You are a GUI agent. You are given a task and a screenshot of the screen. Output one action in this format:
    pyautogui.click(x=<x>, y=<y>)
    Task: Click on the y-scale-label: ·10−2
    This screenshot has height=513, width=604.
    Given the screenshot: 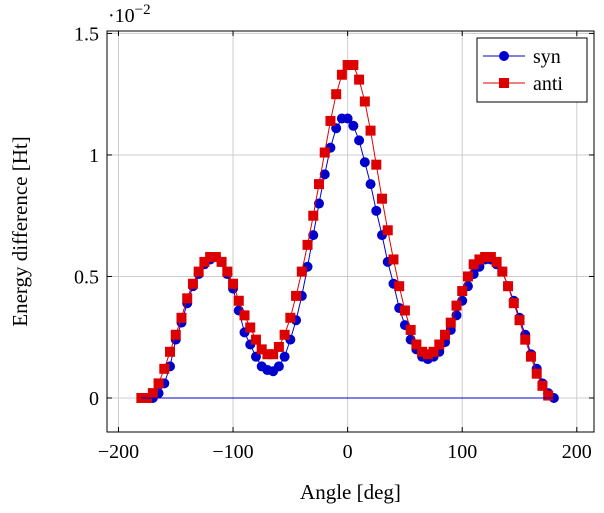 What is the action you would take?
    pyautogui.click(x=129, y=14)
    